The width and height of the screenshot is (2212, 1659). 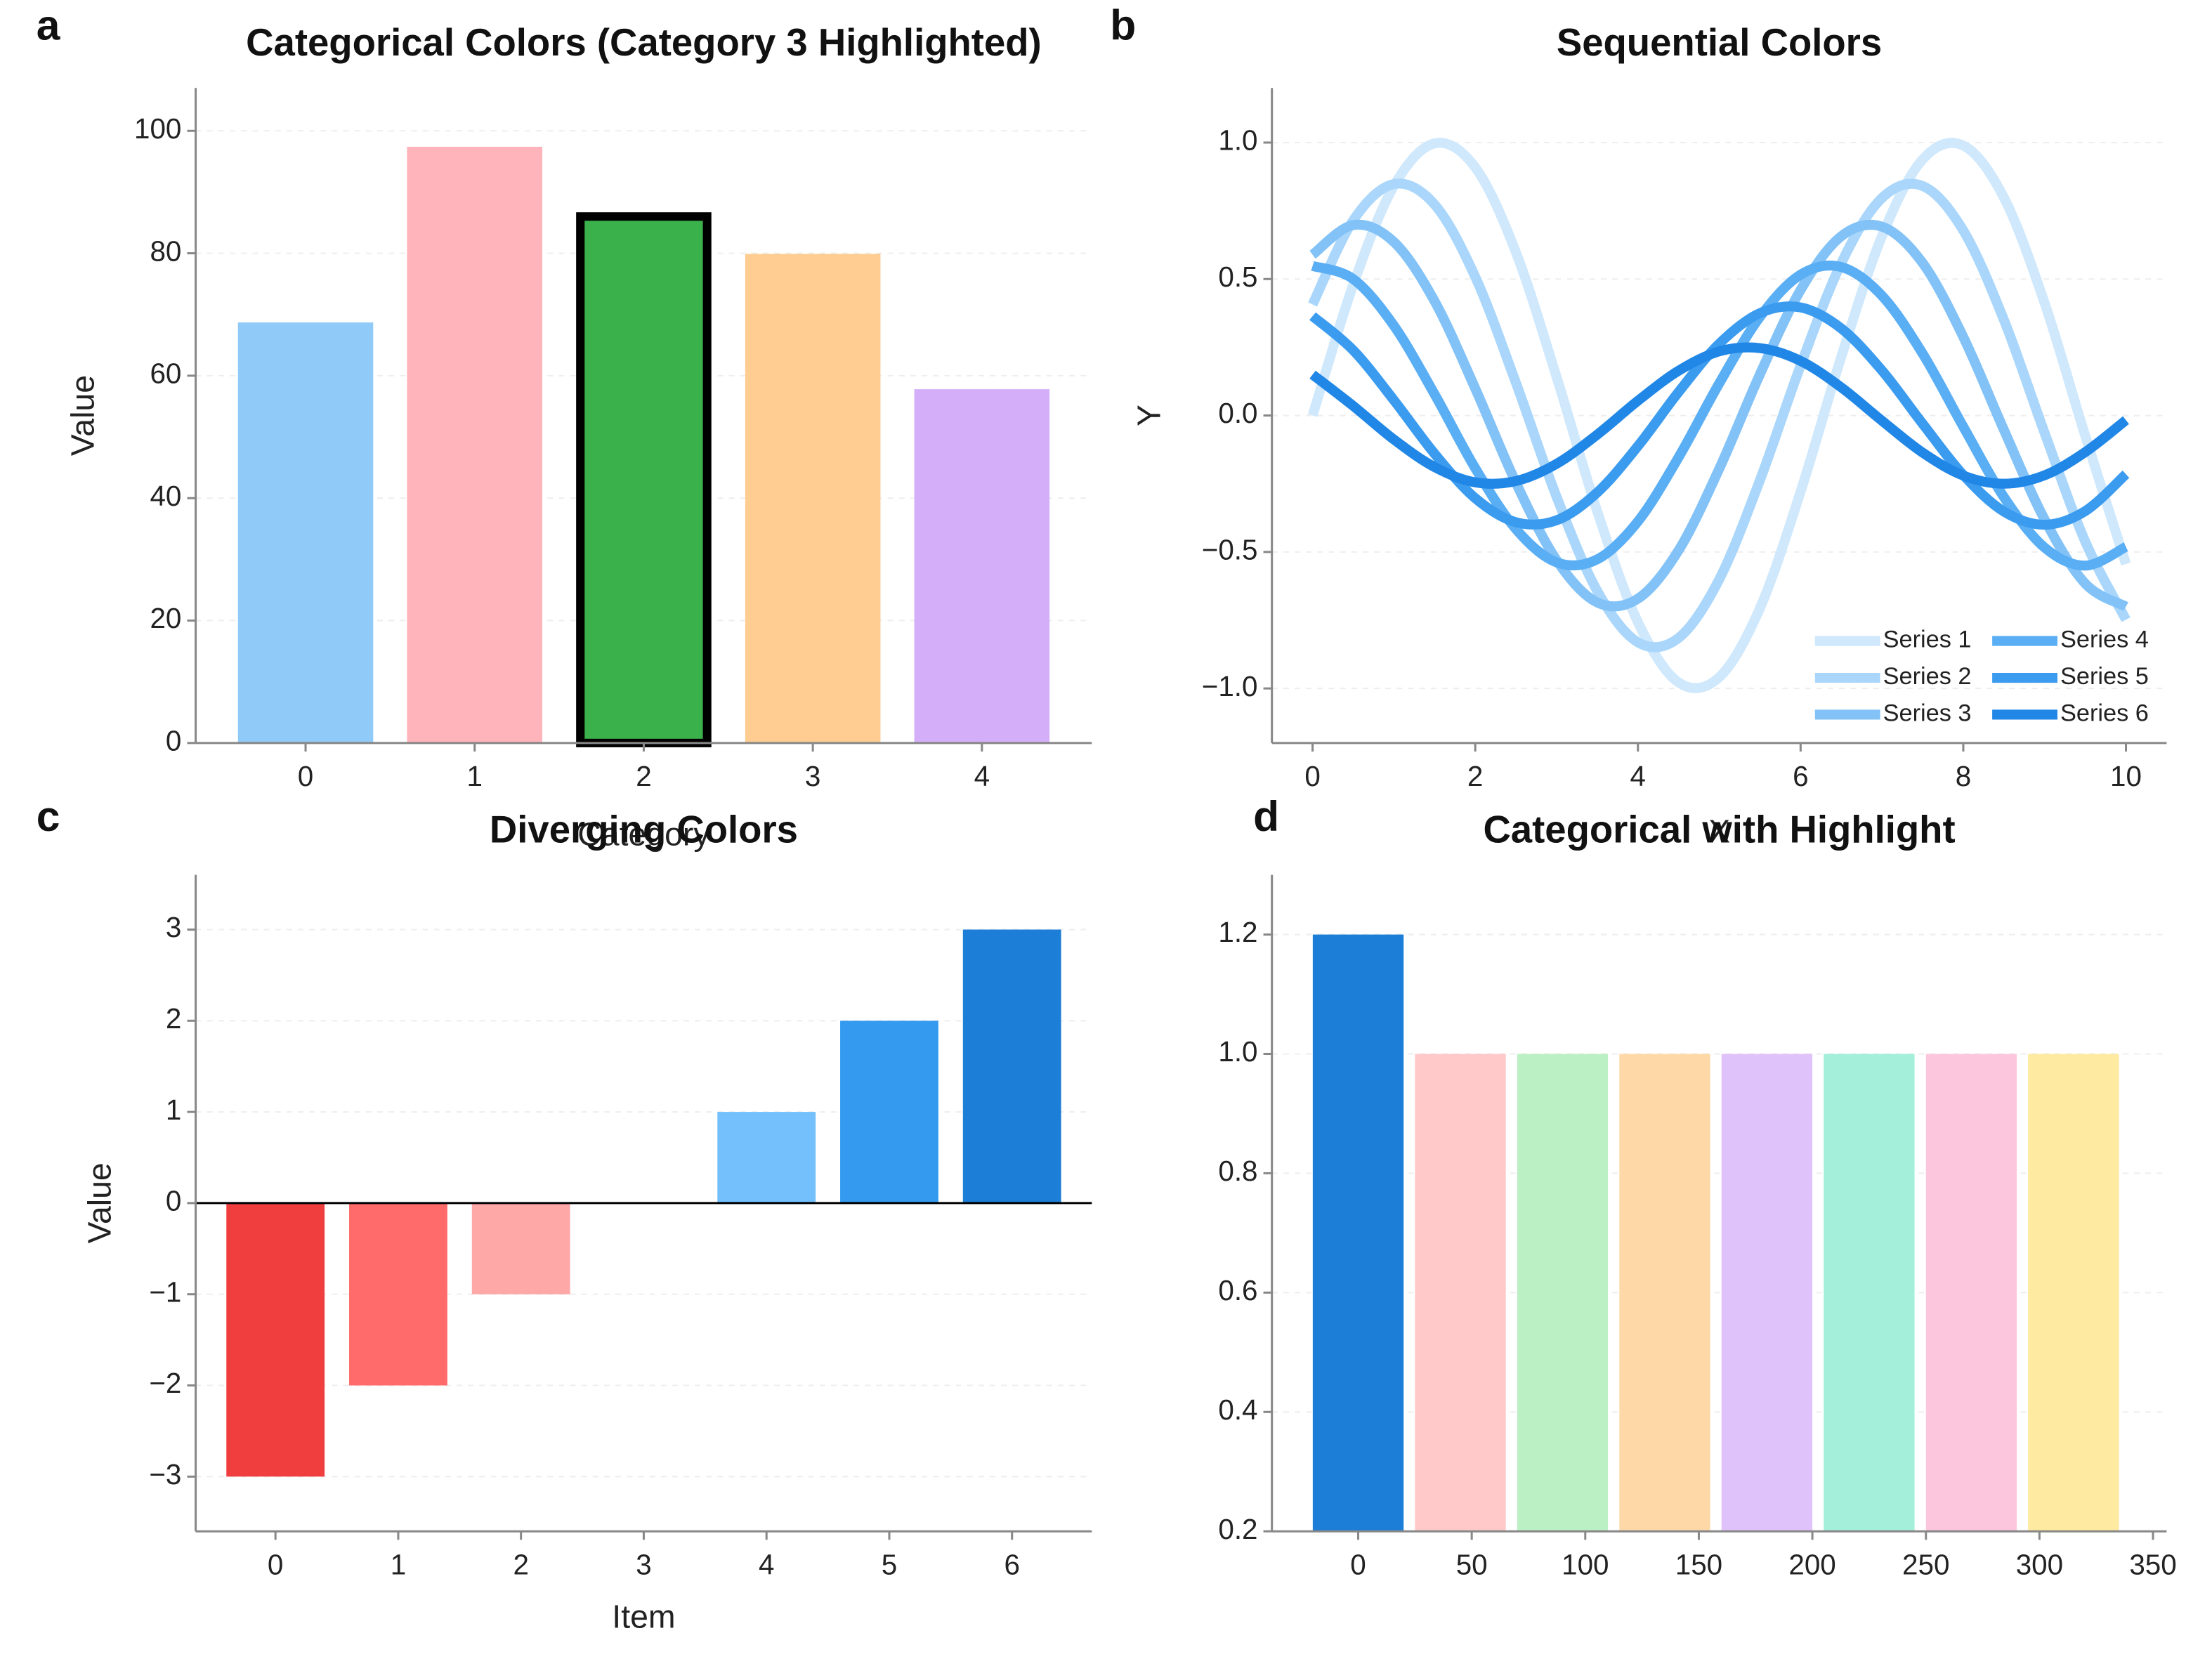 I want to click on y-tick-label: 1, so click(x=173, y=1110).